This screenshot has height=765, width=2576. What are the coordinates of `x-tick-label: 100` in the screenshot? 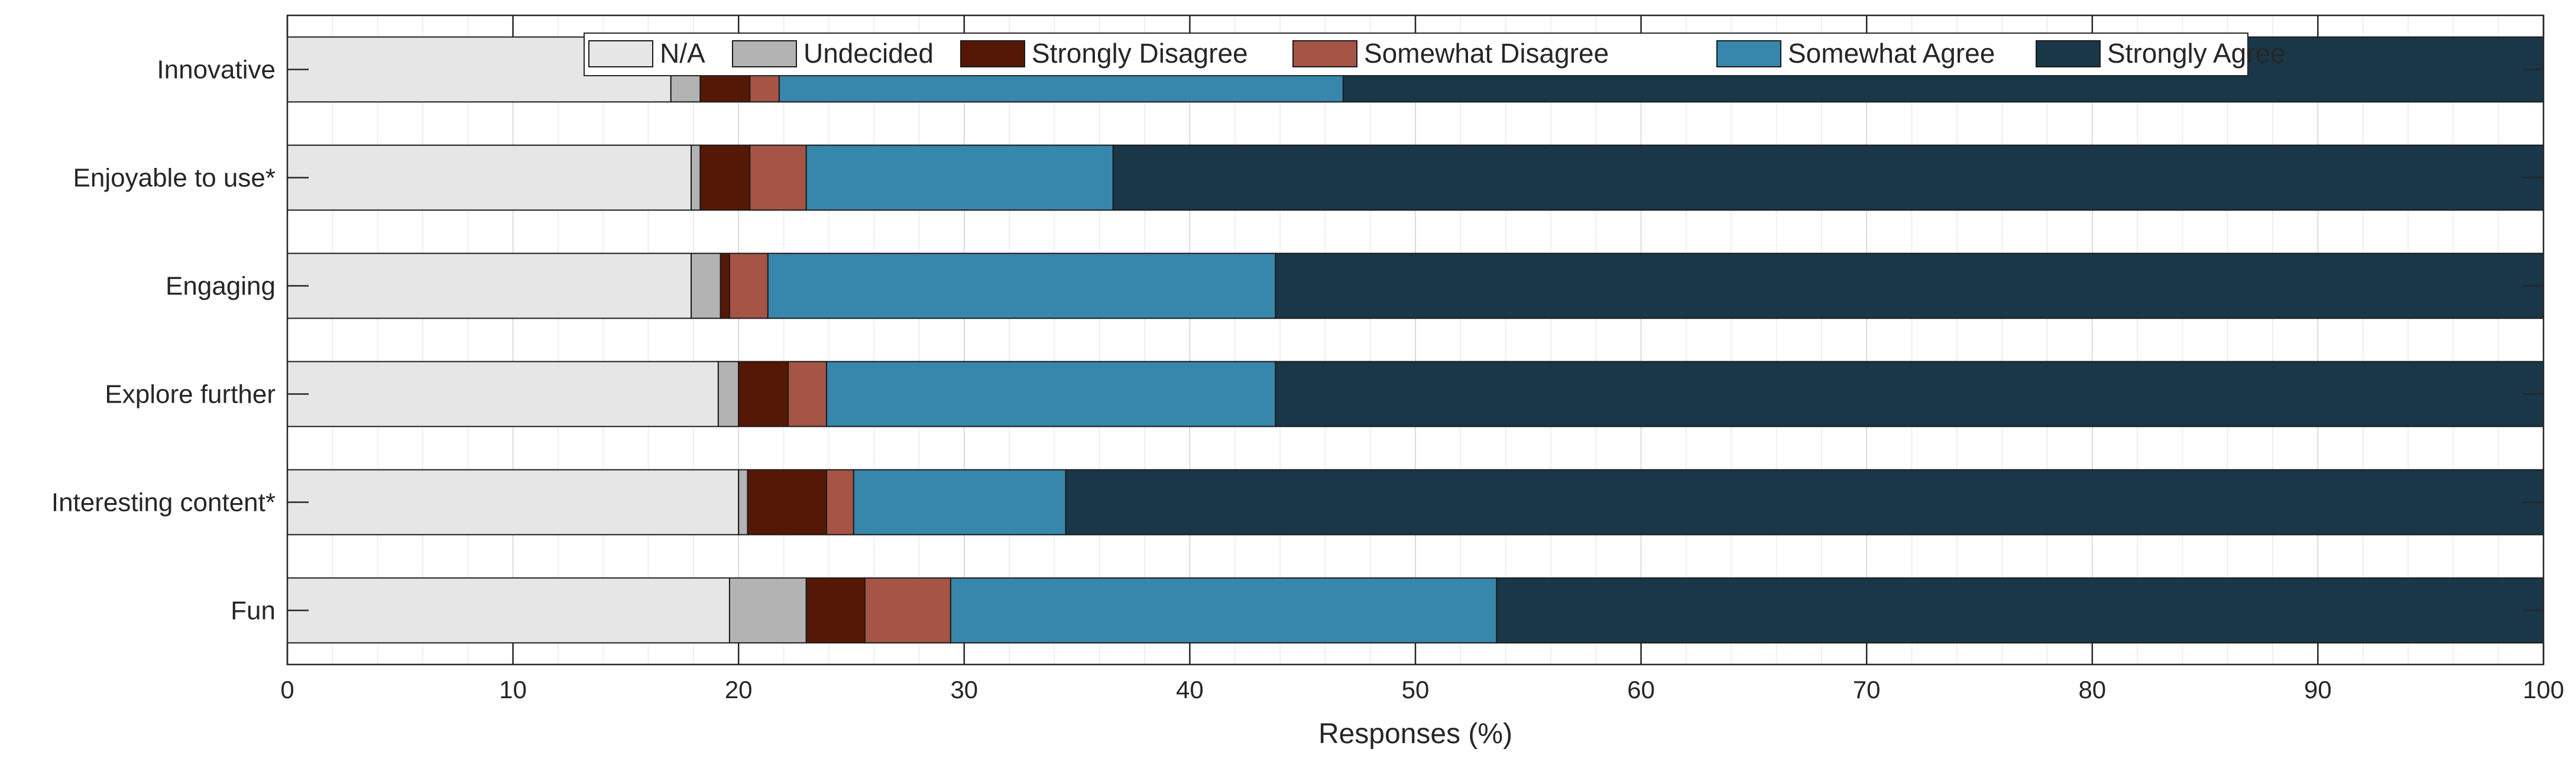 It's located at (2543, 690).